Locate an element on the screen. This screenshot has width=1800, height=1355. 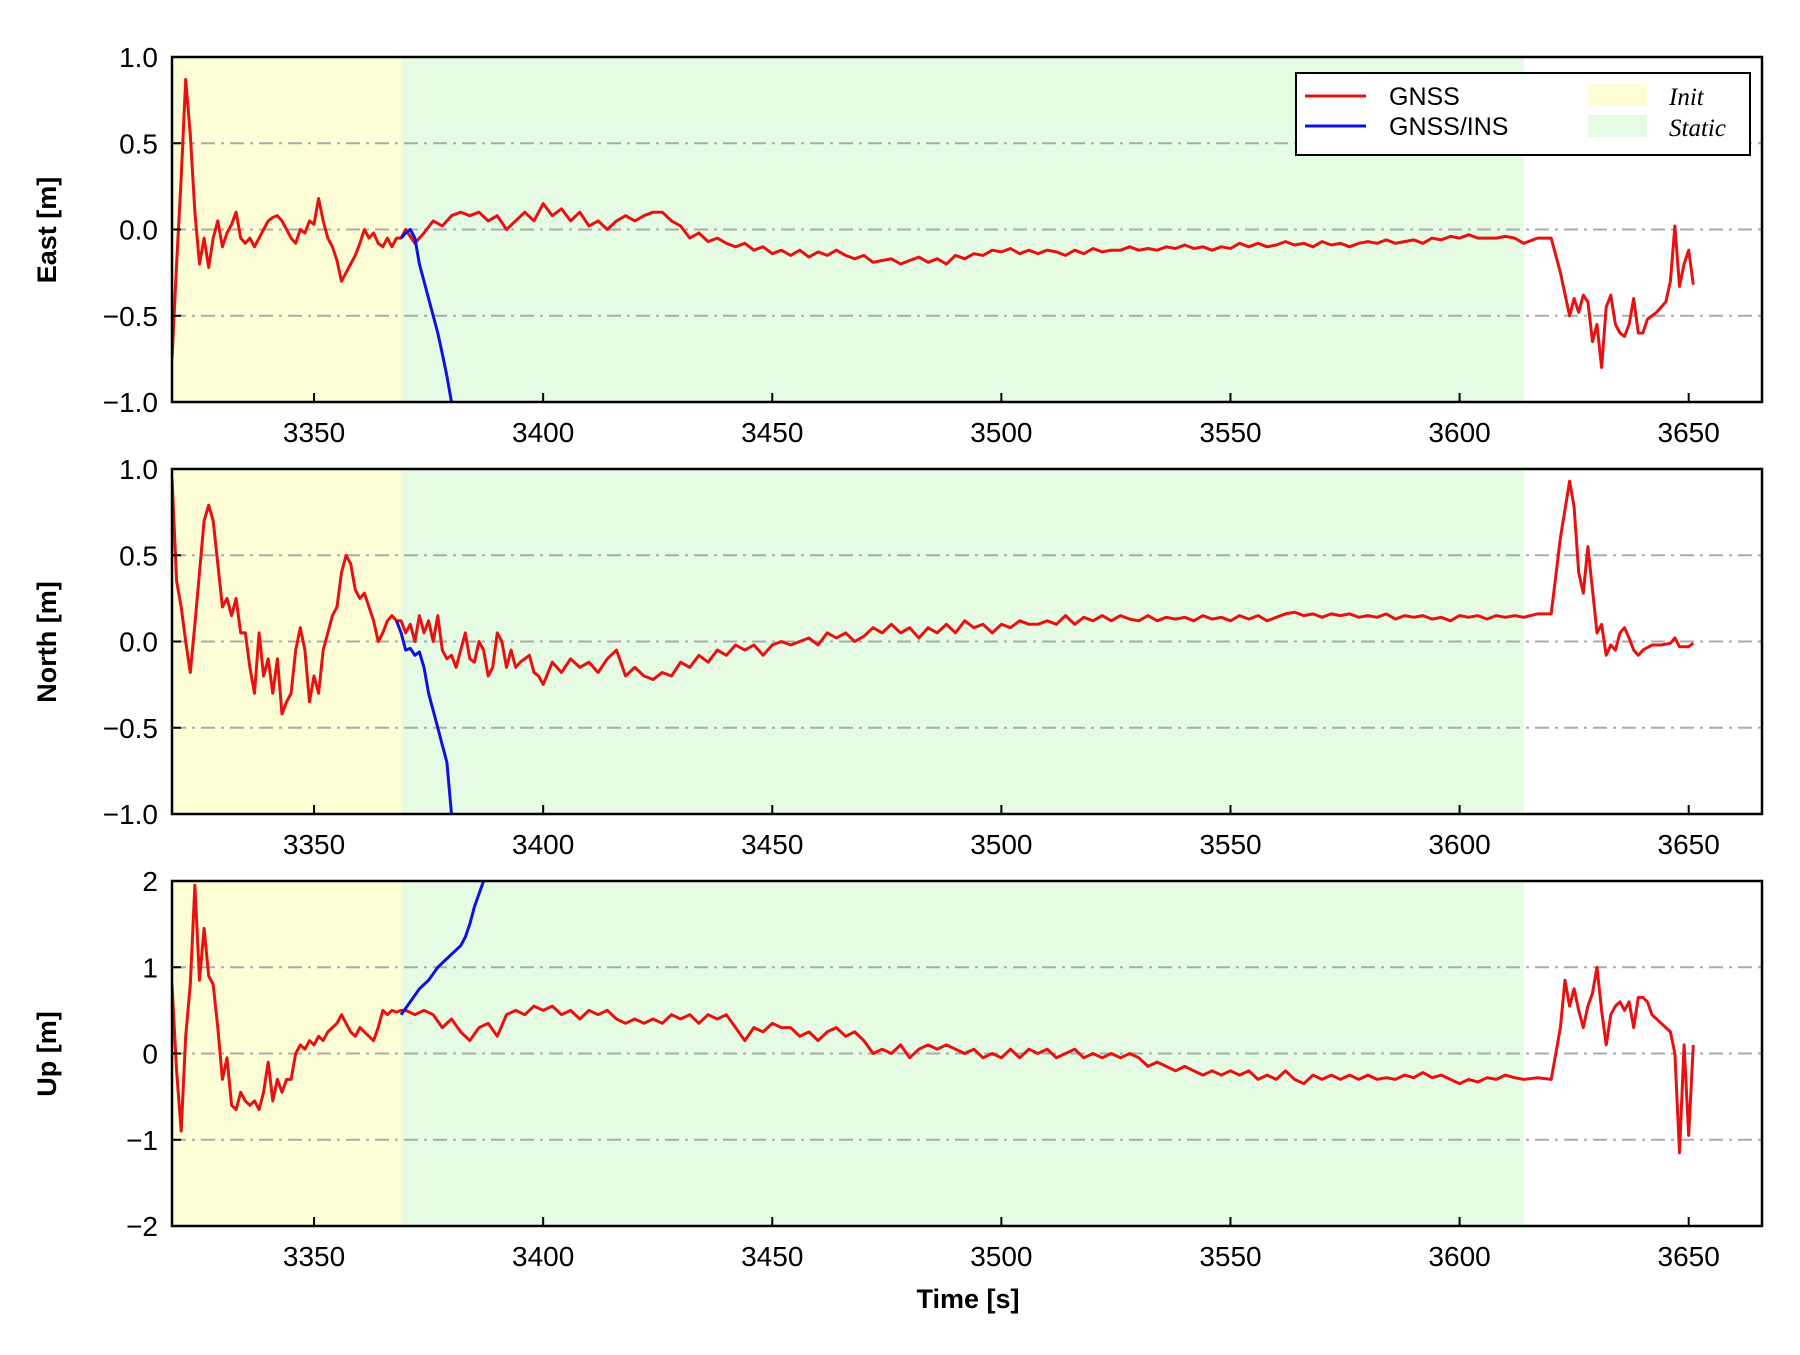
ylabel-north: North [m] is located at coordinates (47, 641).